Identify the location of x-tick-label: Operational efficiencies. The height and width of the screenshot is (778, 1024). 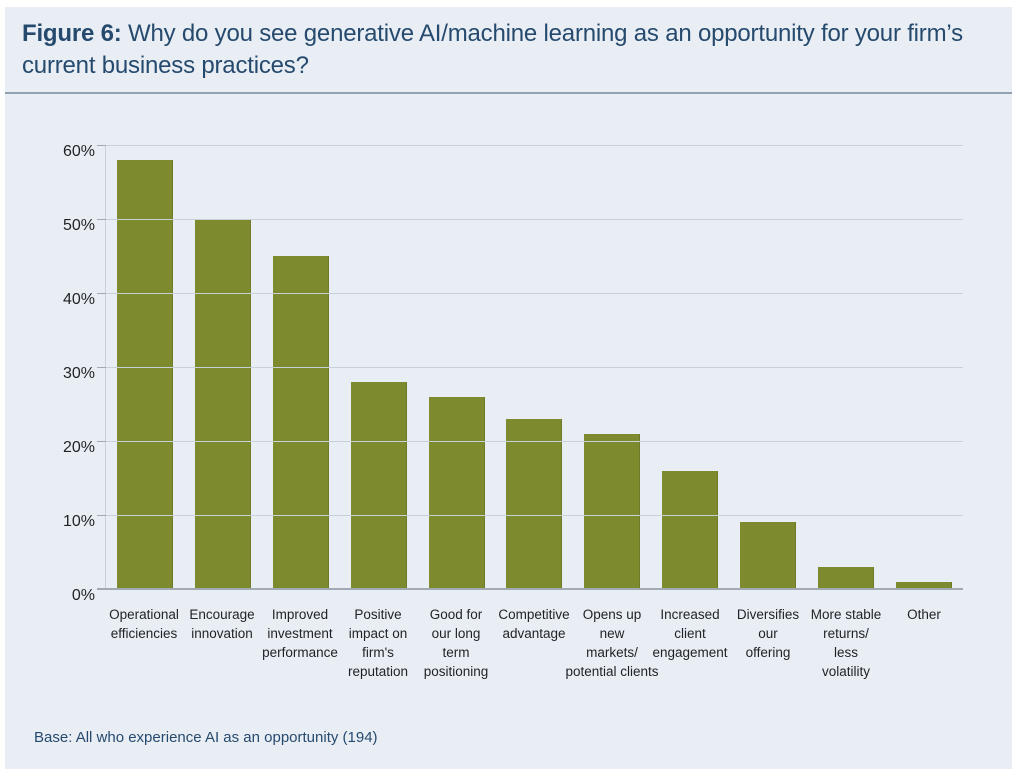
(144, 624).